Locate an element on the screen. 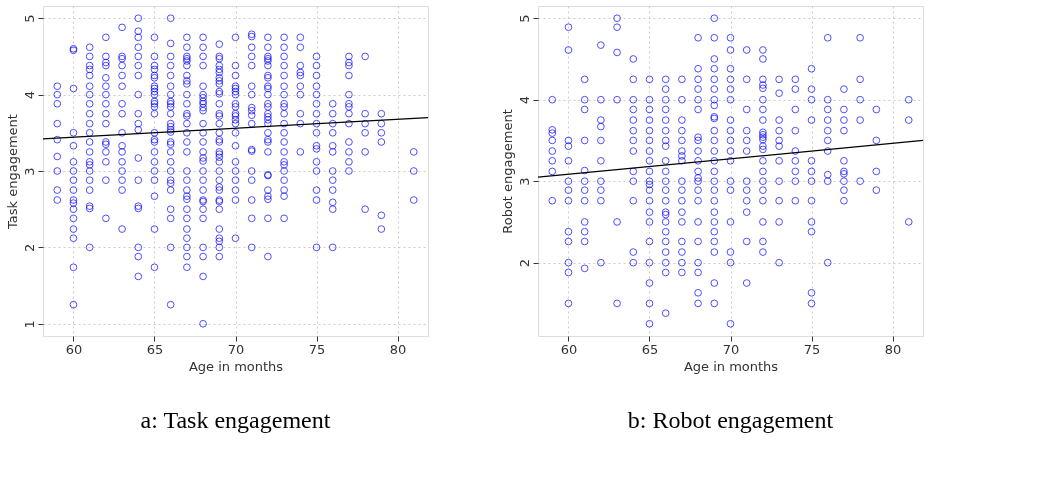 The width and height of the screenshot is (1064, 503). y-axis-title: Task engagement is located at coordinates (12, 172).